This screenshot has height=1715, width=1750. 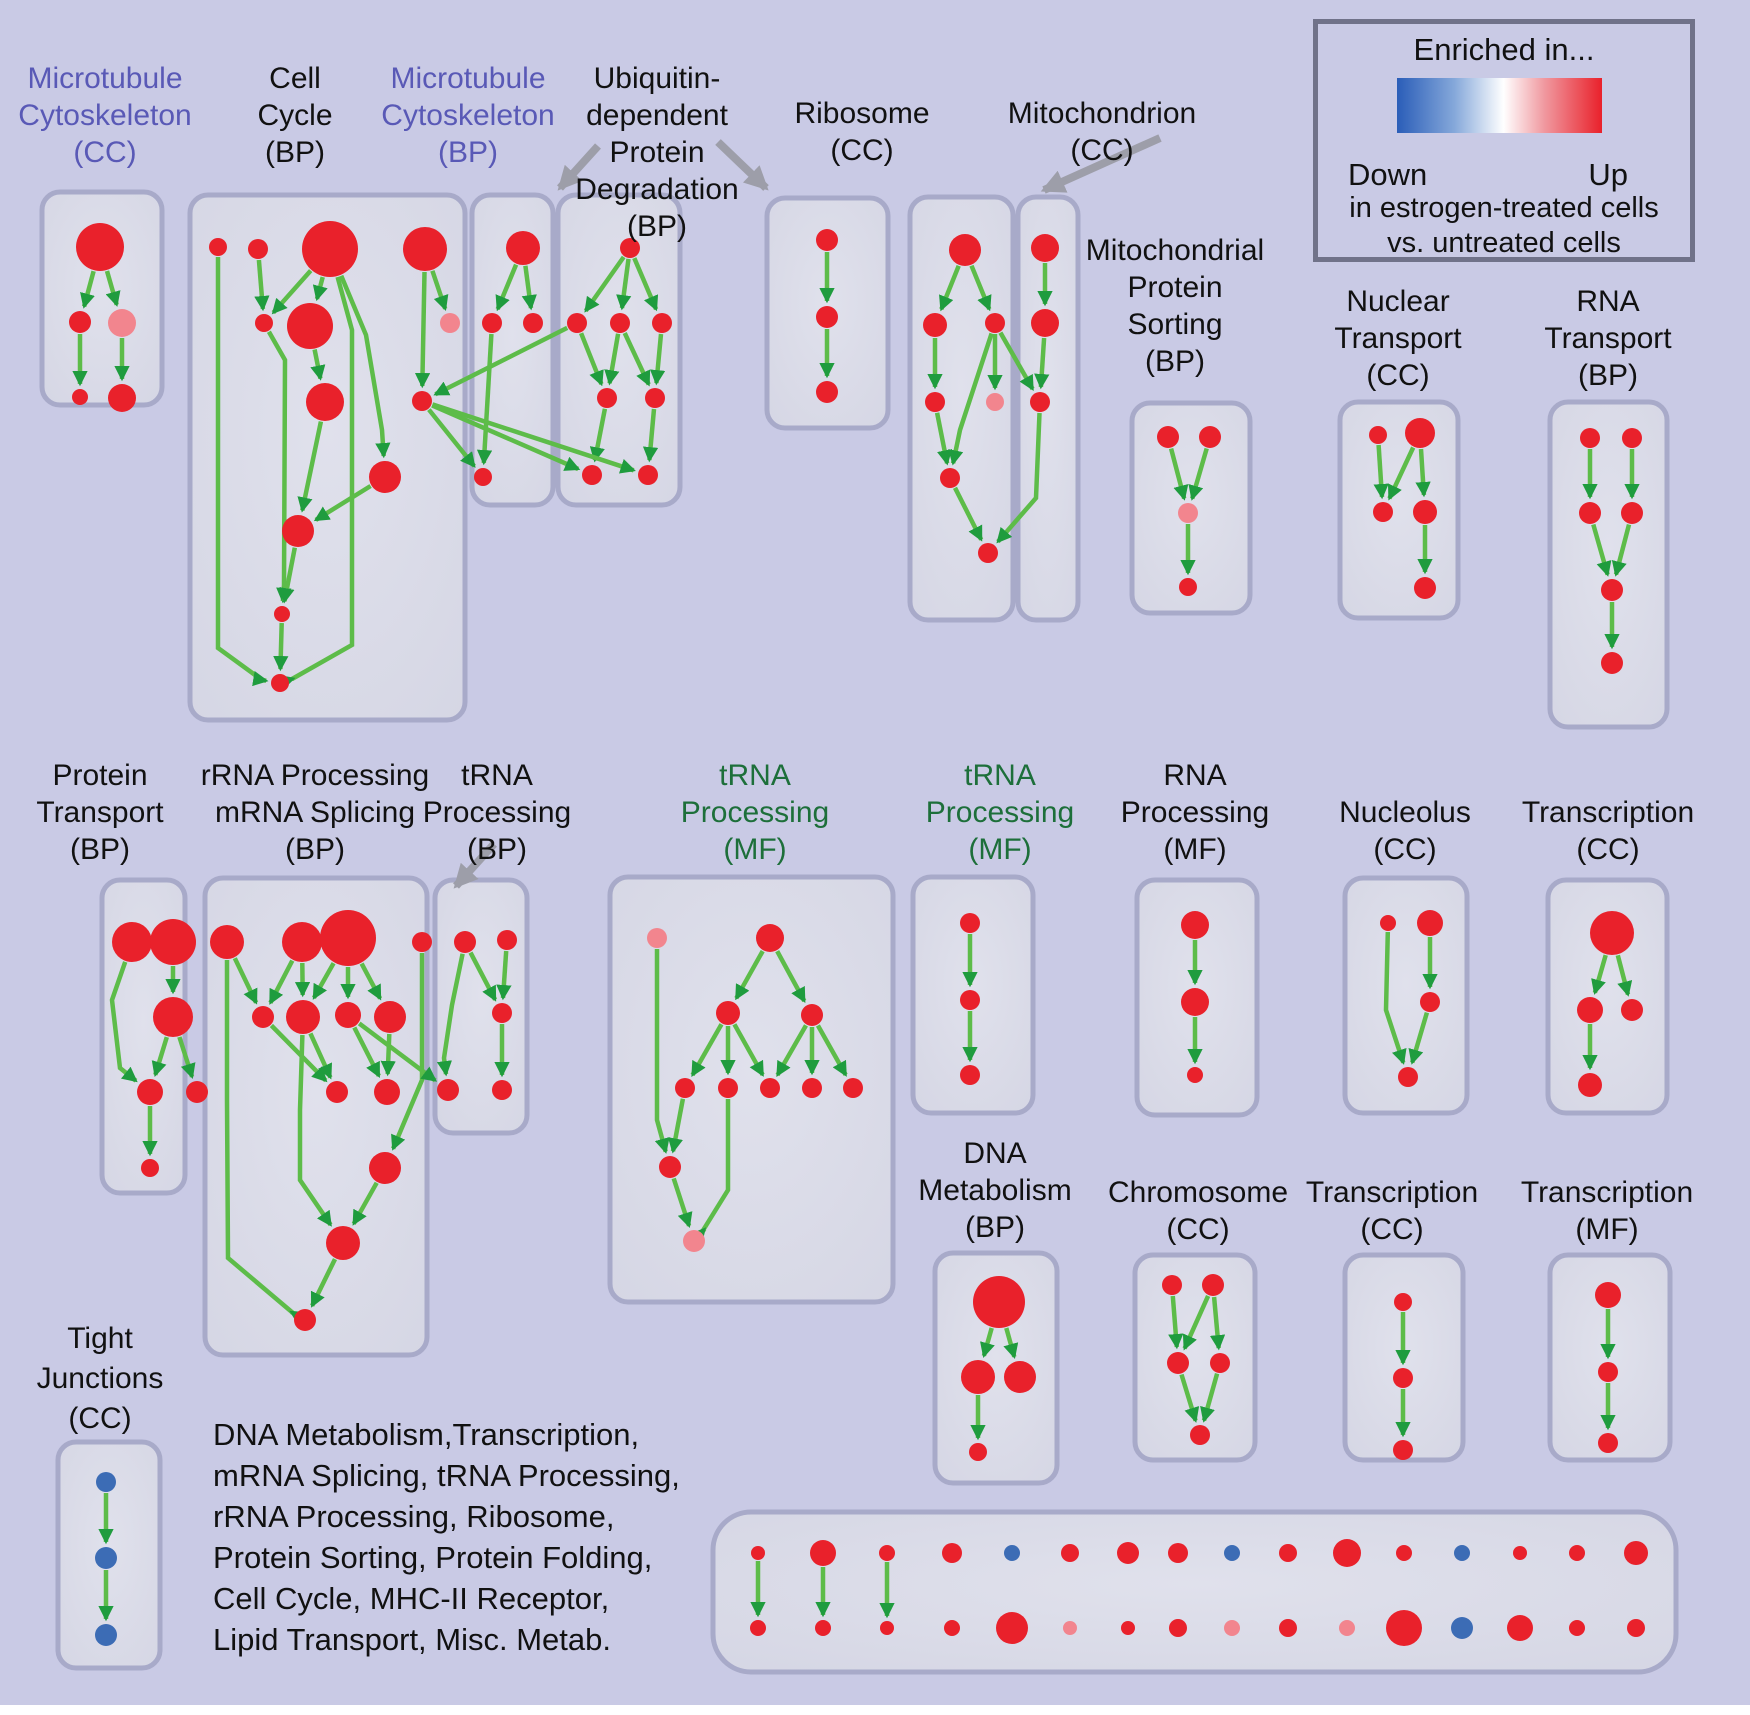 I want to click on cluster-label-cell-cycle-bp: Cell Cycle (BP), so click(x=294, y=115).